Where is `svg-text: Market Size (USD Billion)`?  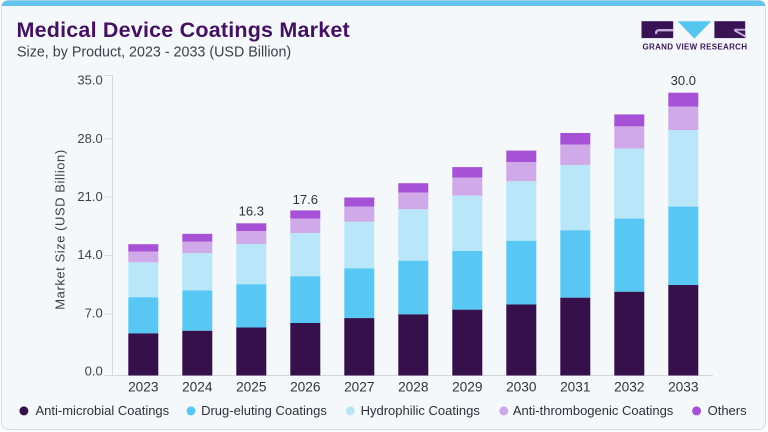 svg-text: Market Size (USD Billion) is located at coordinates (60, 229).